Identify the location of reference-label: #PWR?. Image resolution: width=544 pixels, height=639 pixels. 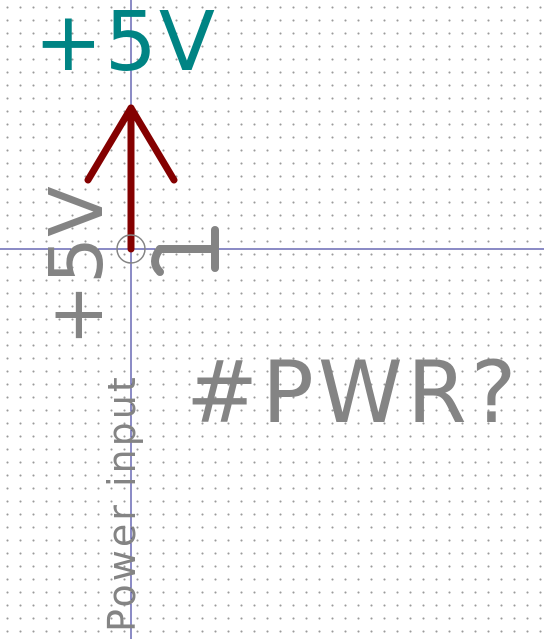
(353, 393).